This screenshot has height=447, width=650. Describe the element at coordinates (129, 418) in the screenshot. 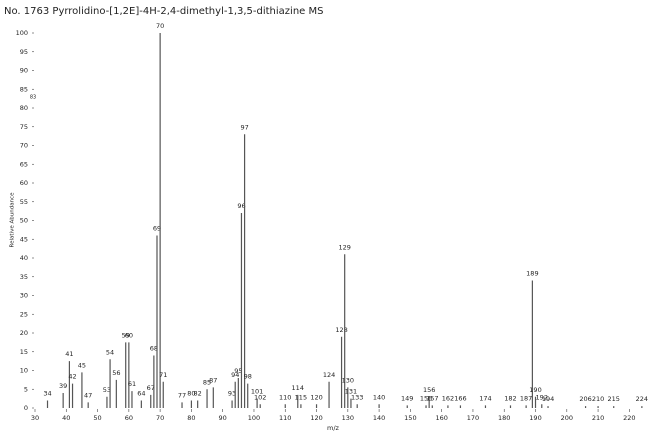

I see `x-tick-label: 60` at that location.